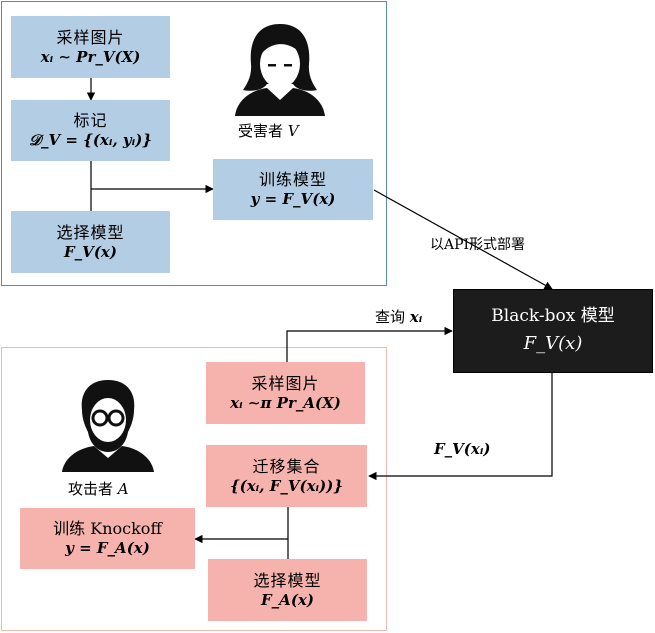 The height and width of the screenshot is (633, 655). I want to click on query-label: 查询 xᵢ, so click(398, 316).